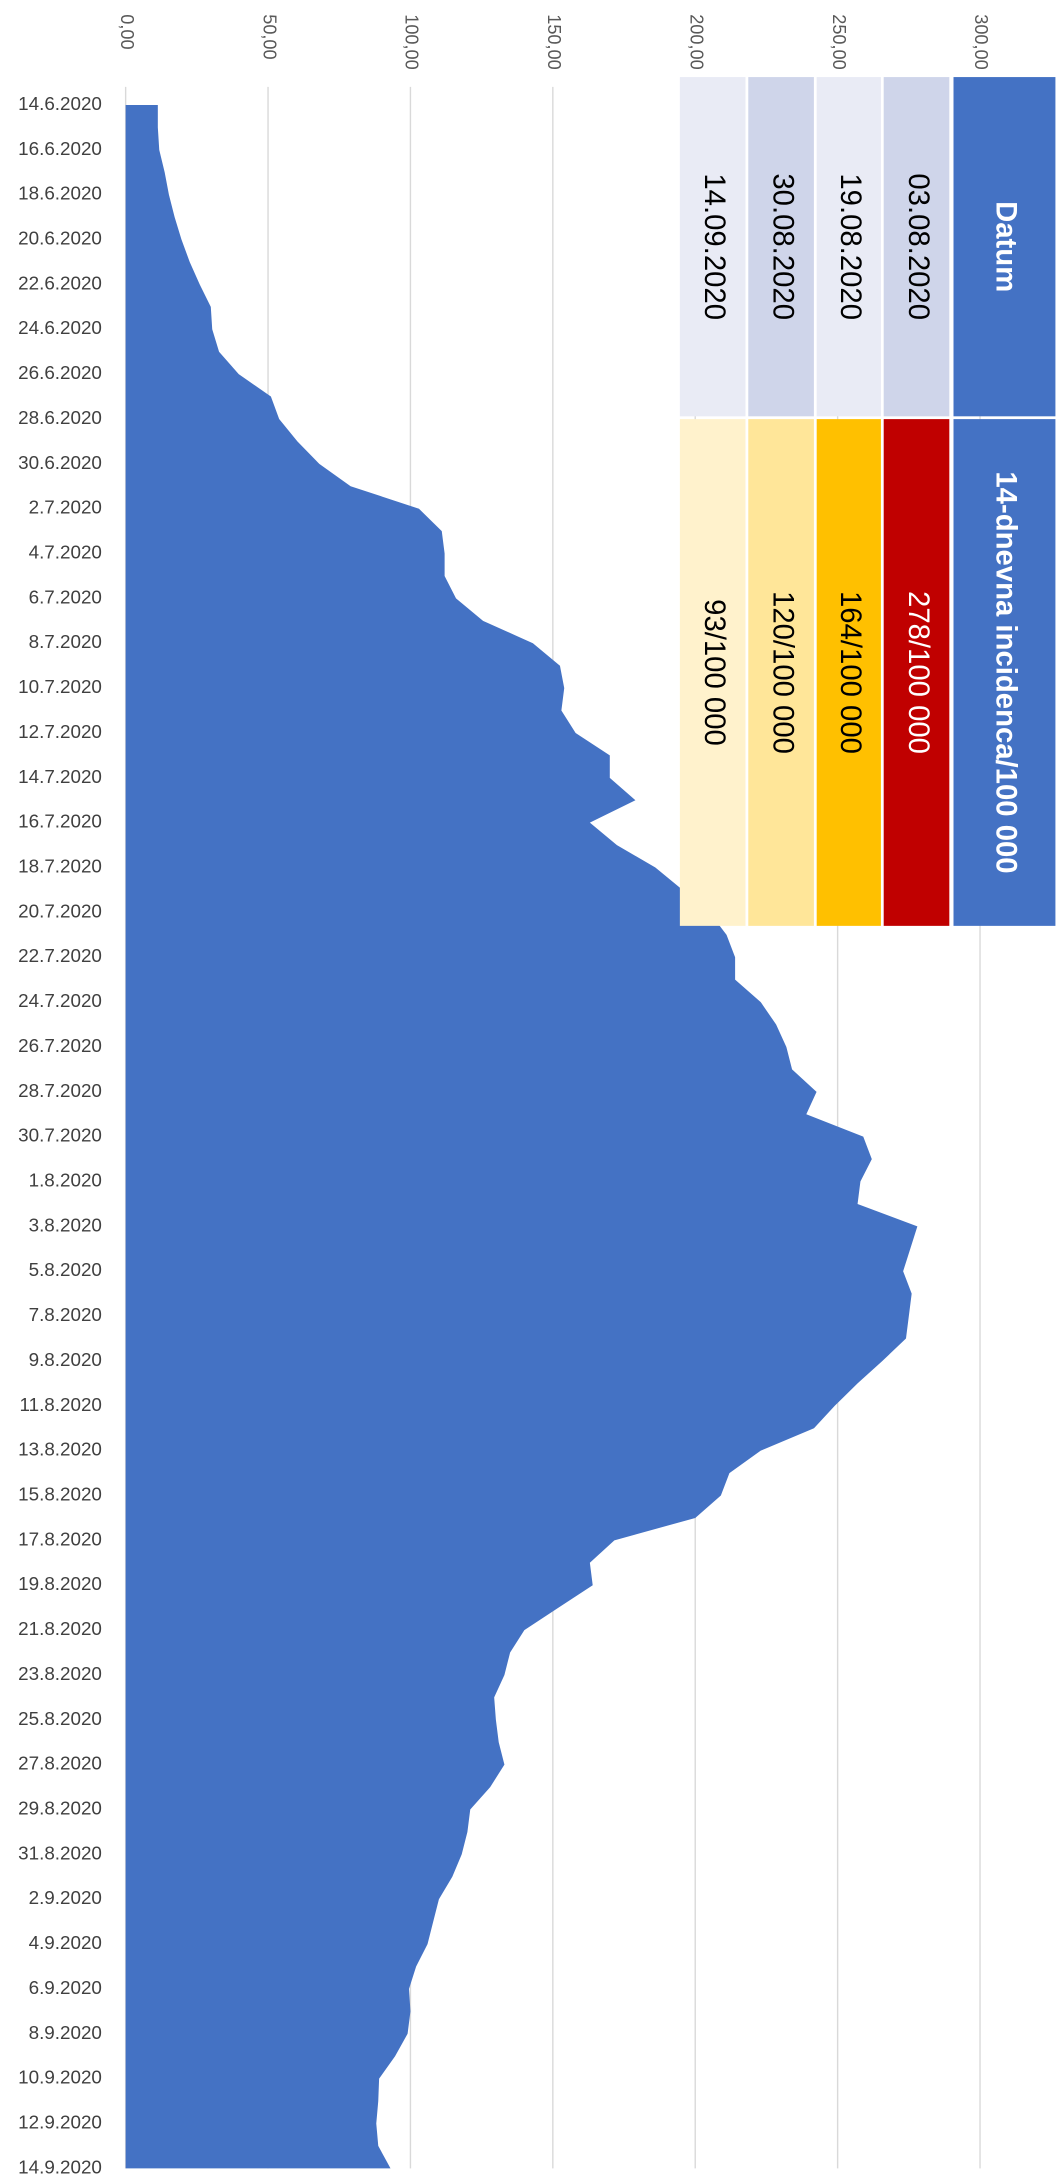  What do you see at coordinates (60, 282) in the screenshot?
I see `x-tick-label: 22.6.2020` at bounding box center [60, 282].